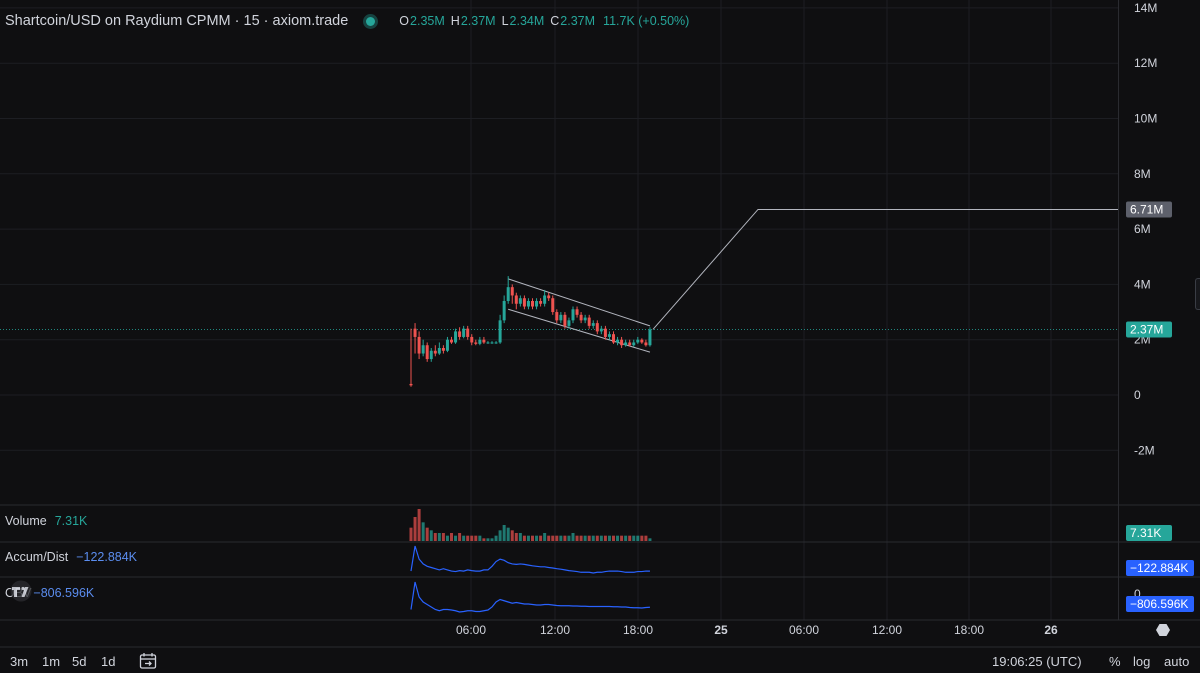 The width and height of the screenshot is (1200, 673). What do you see at coordinates (969, 630) in the screenshot?
I see `time-tick-label: 18:00` at bounding box center [969, 630].